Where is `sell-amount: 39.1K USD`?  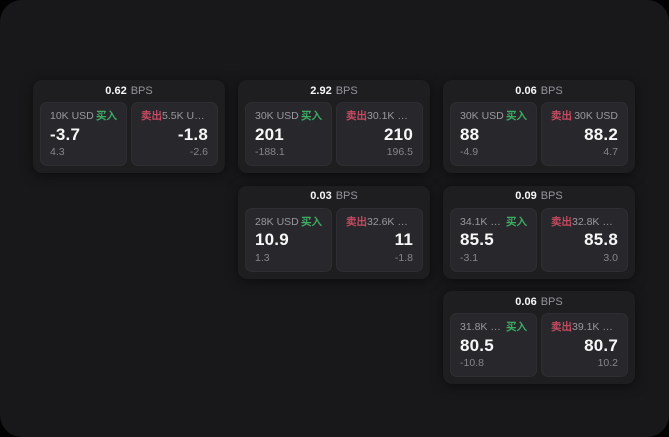
sell-amount: 39.1K USD is located at coordinates (595, 327).